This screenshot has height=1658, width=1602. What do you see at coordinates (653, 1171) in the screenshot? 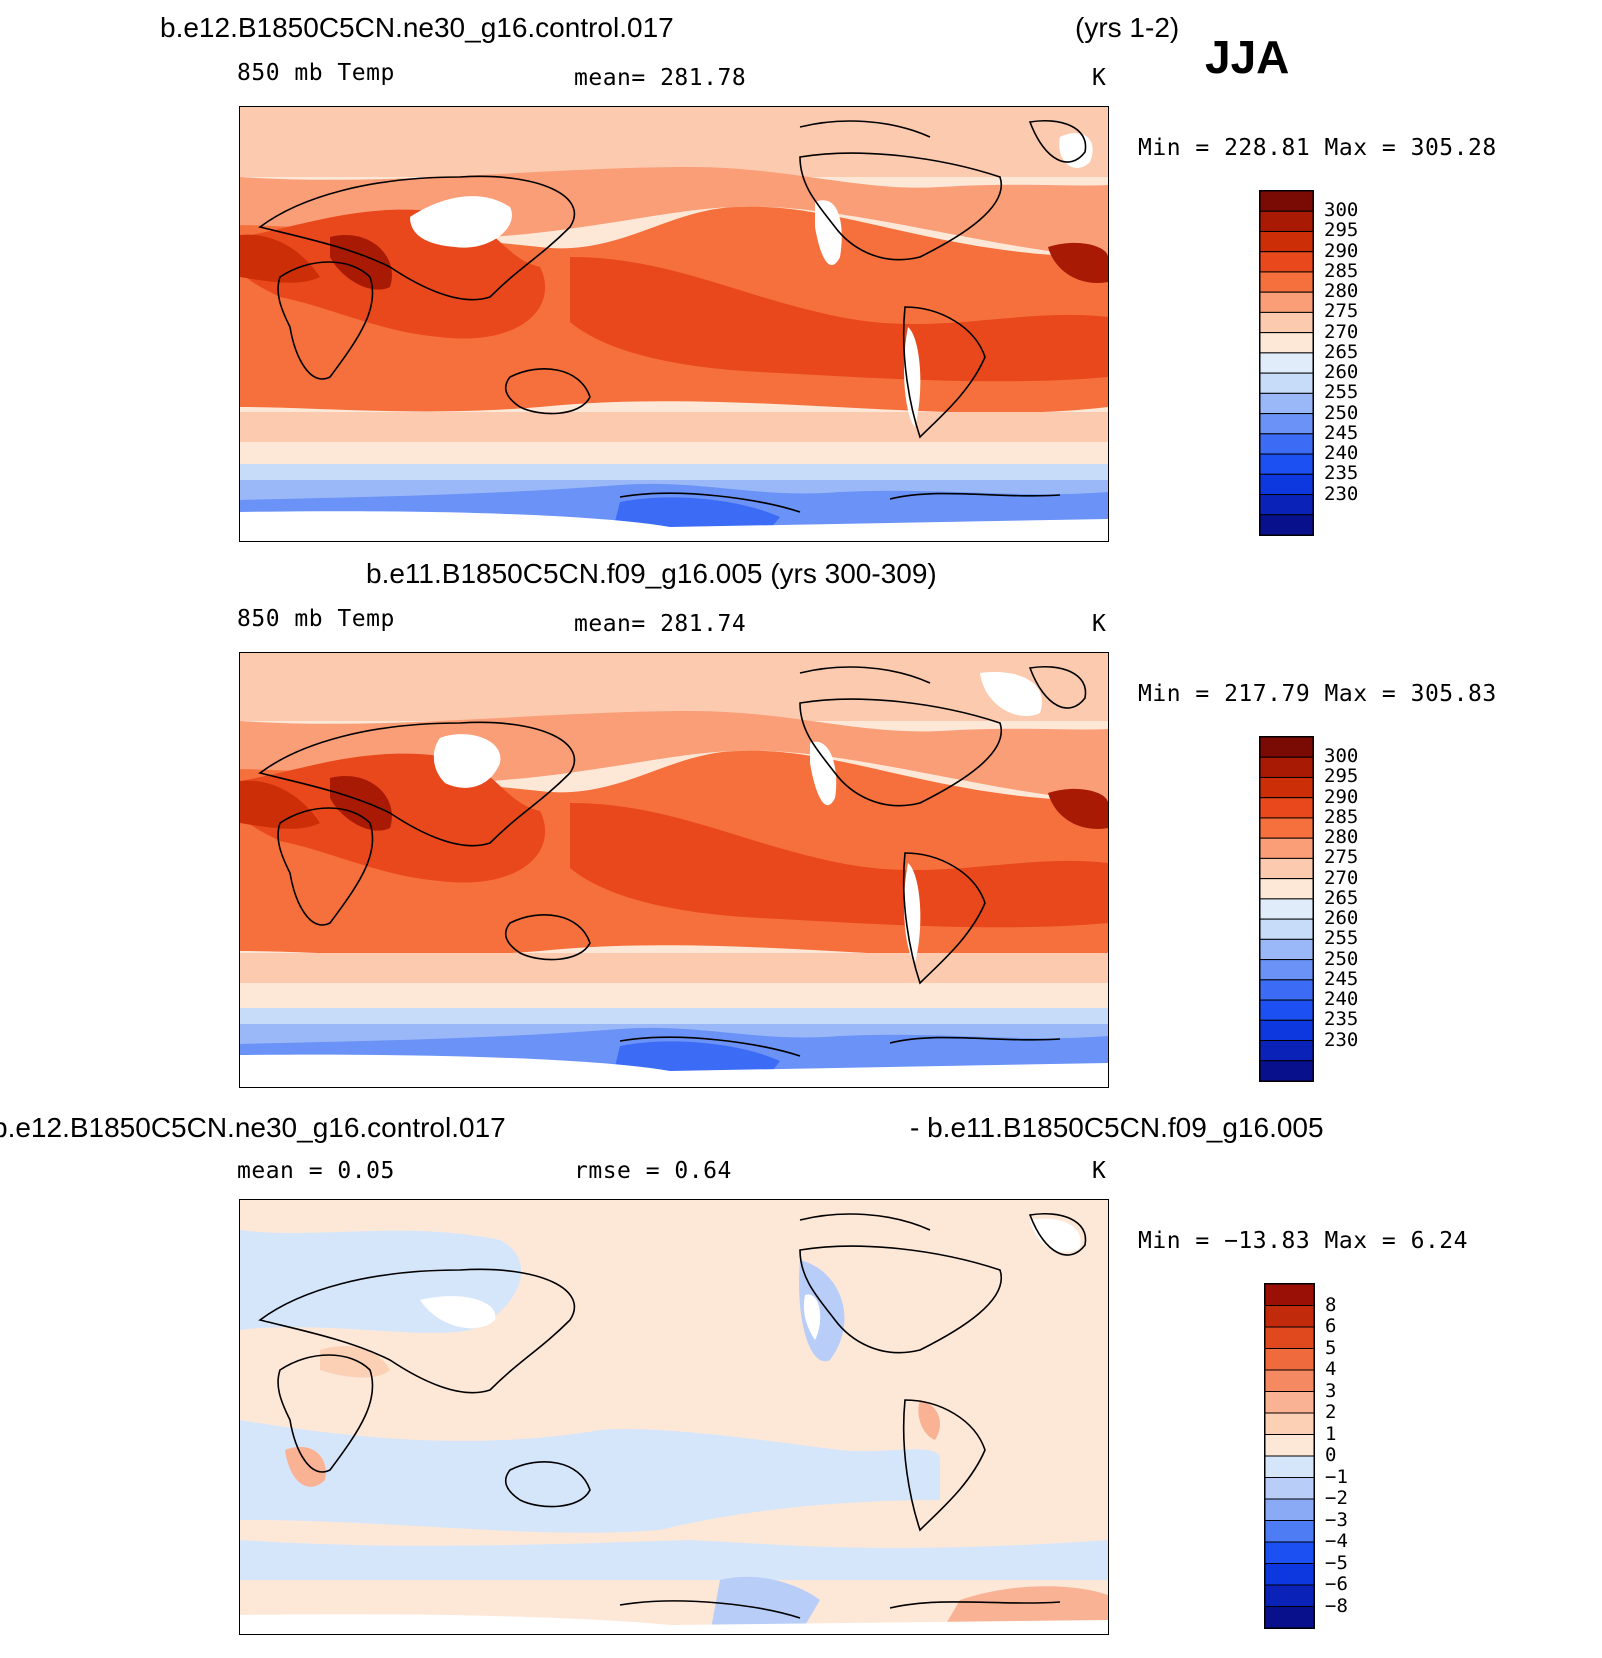
I see `panel3-rmse: rmse = 0.64` at bounding box center [653, 1171].